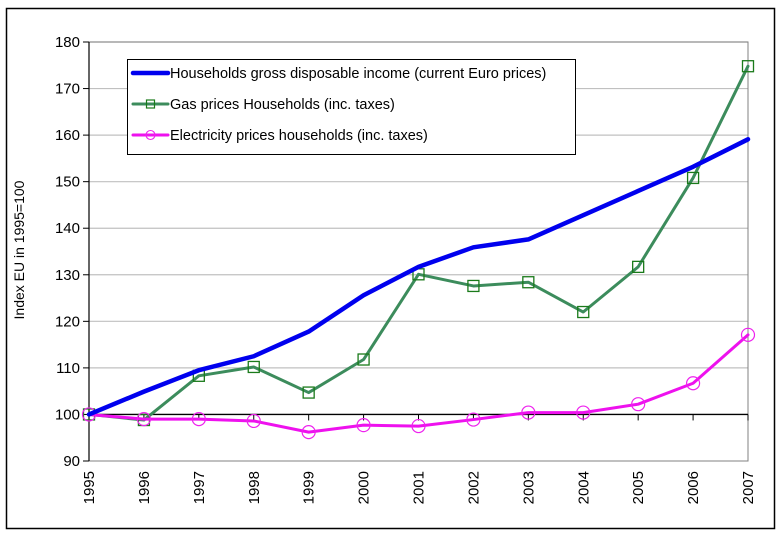  I want to click on x-tick-label: 1996, so click(144, 487).